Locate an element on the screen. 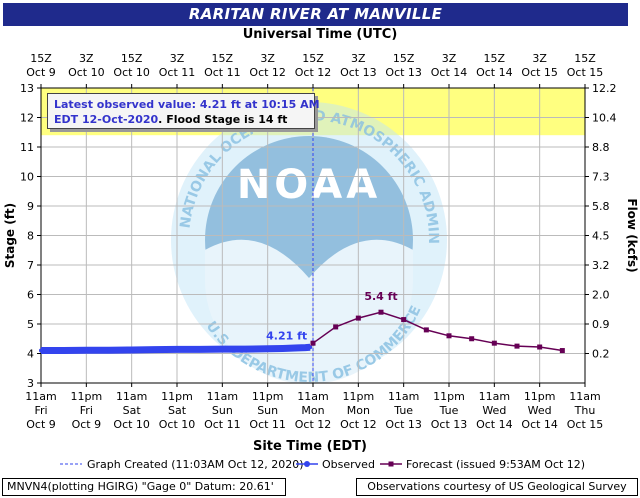 This screenshot has width=640, height=498. title-bar: RARITAN RIVER AT MANVILLE is located at coordinates (315, 14).